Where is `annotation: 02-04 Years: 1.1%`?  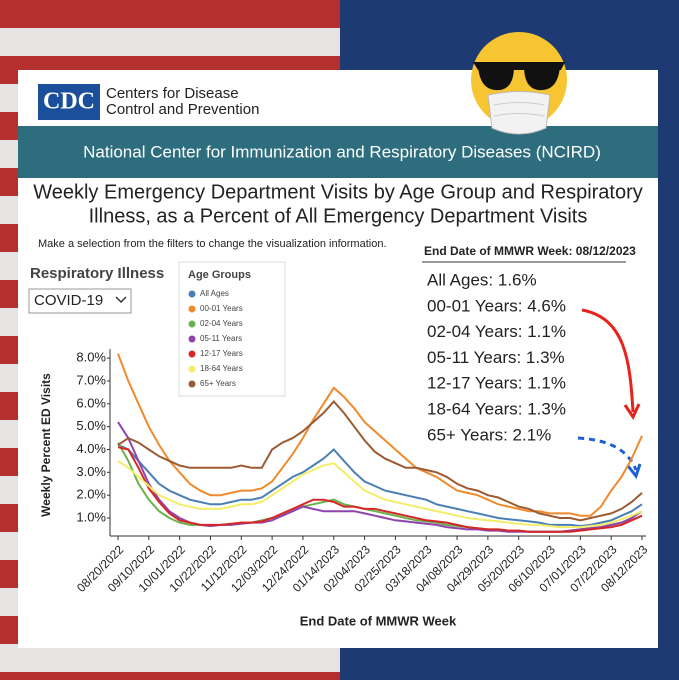 annotation: 02-04 Years: 1.1% is located at coordinates (496, 331).